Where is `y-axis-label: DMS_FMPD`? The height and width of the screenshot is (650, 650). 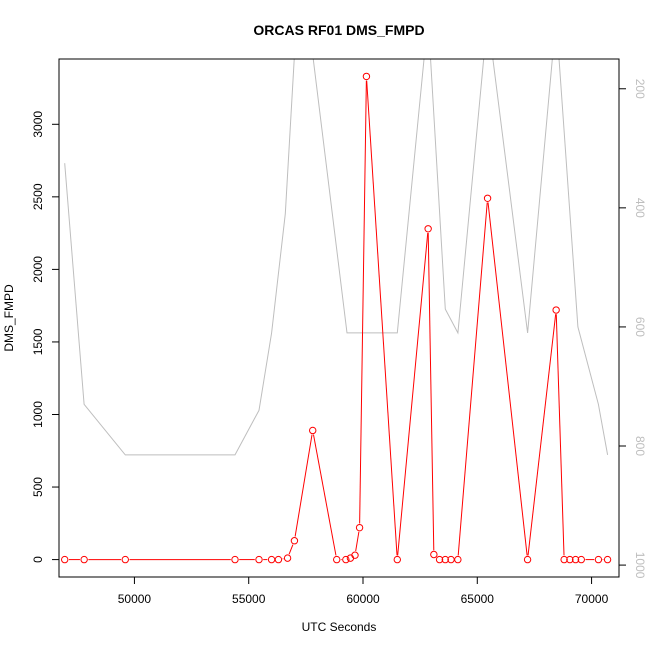
y-axis-label: DMS_FMPD is located at coordinates (9, 318).